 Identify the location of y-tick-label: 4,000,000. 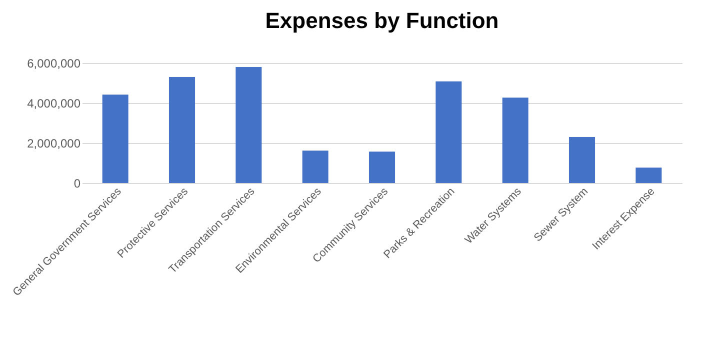
(54, 103).